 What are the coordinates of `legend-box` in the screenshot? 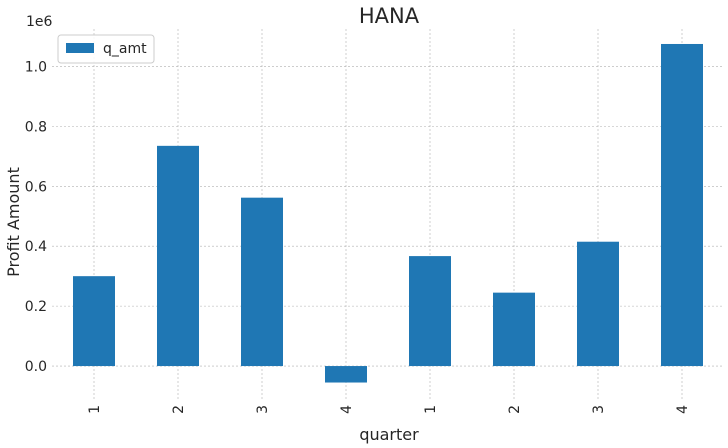 It's located at (106, 49).